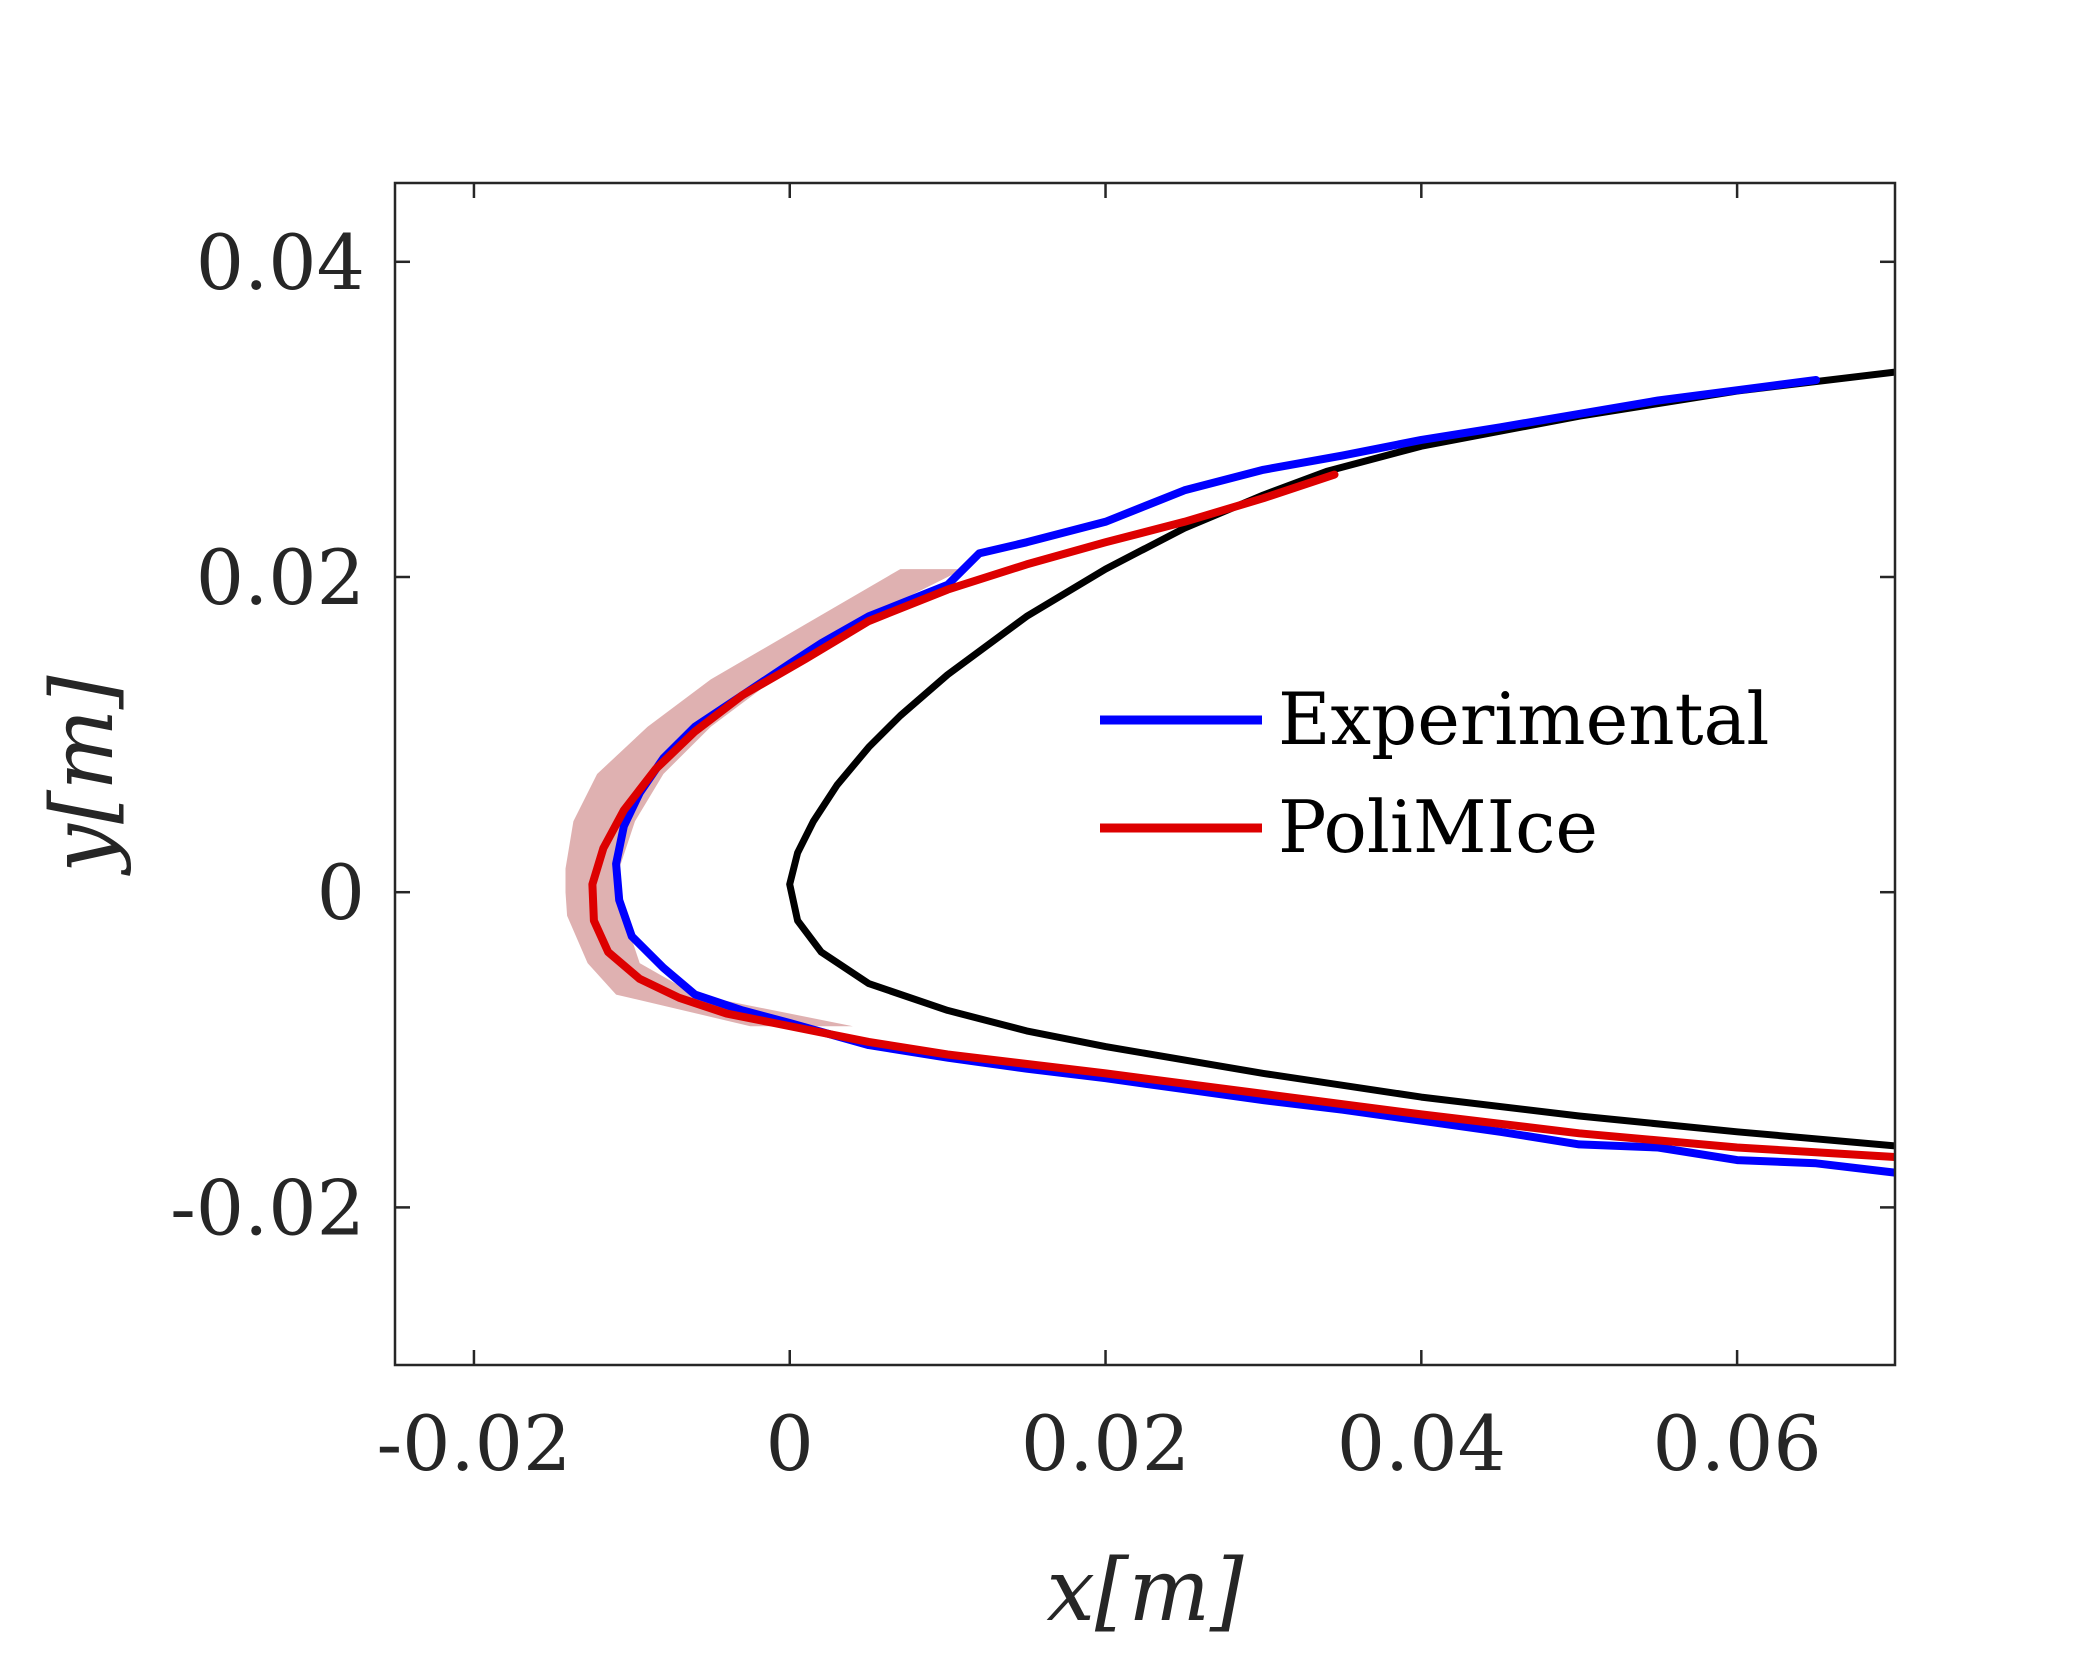  What do you see at coordinates (1736, 1443) in the screenshot?
I see `x-tick-label: 0.06` at bounding box center [1736, 1443].